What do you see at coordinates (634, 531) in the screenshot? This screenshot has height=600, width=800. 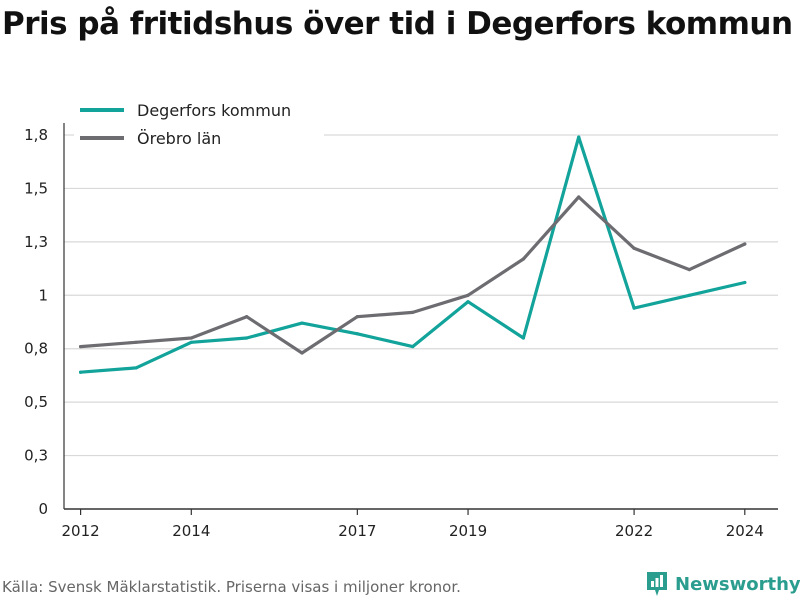 I see `x-tick-label: 2022` at bounding box center [634, 531].